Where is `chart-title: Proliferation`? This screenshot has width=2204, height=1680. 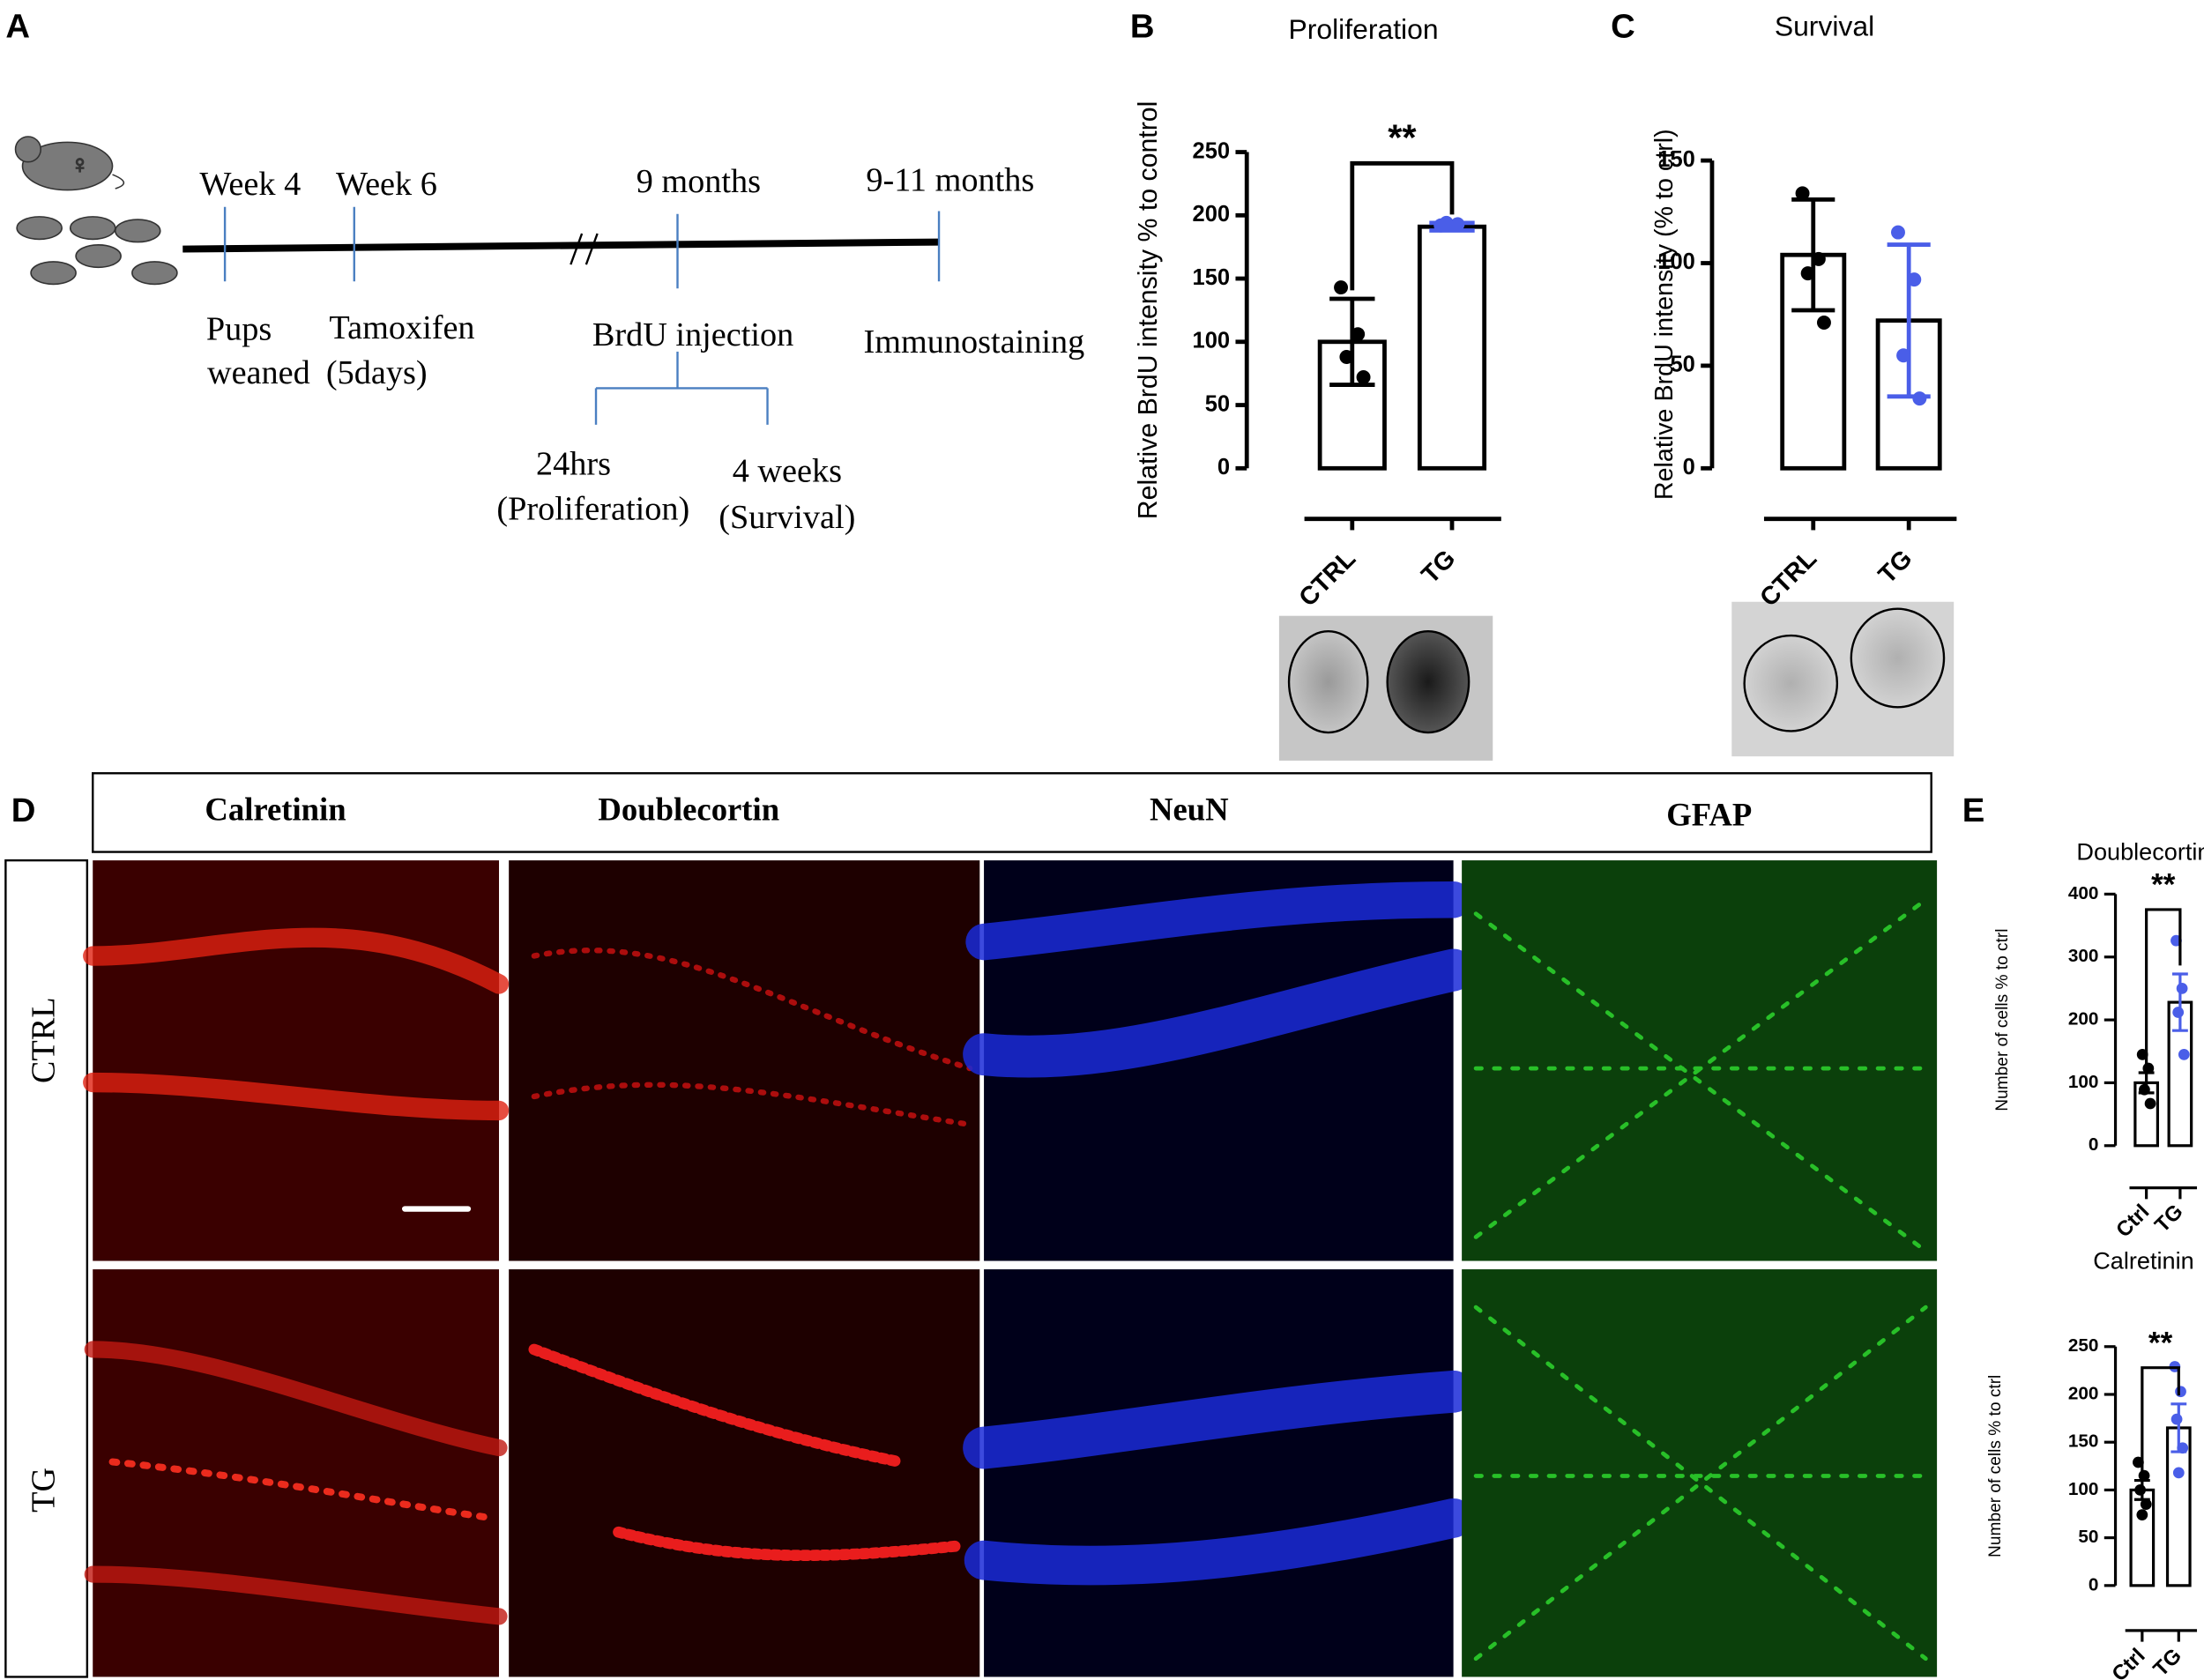 chart-title: Proliferation is located at coordinates (1364, 29).